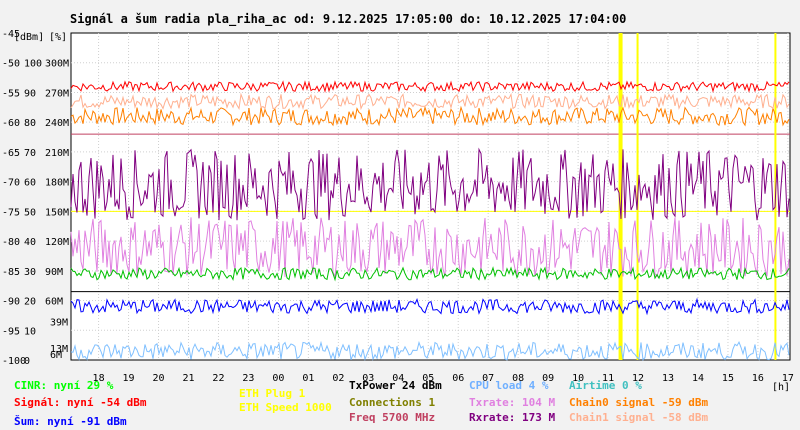 The width and height of the screenshot is (800, 430). Describe the element at coordinates (11, 272) in the screenshot. I see `y-tick-dbm: -85` at that location.